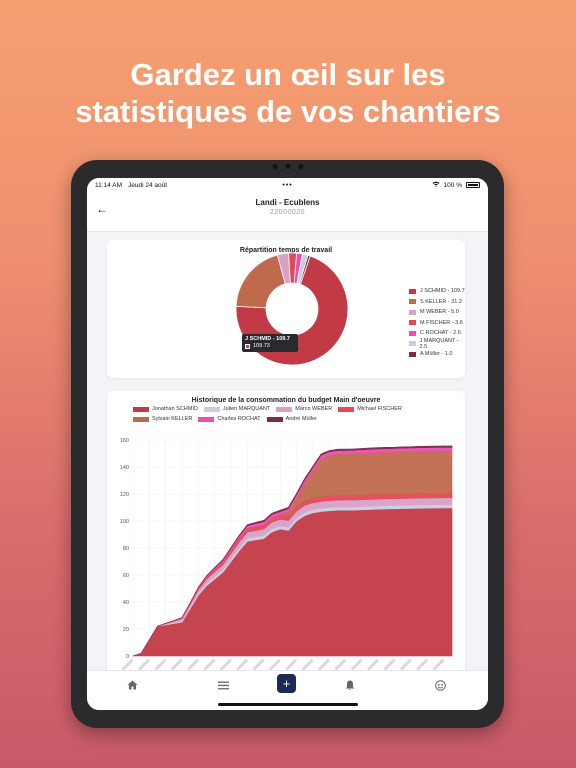 The image size is (576, 768). I want to click on pie-legend-item: M FISCHER - 3.6, so click(437, 323).